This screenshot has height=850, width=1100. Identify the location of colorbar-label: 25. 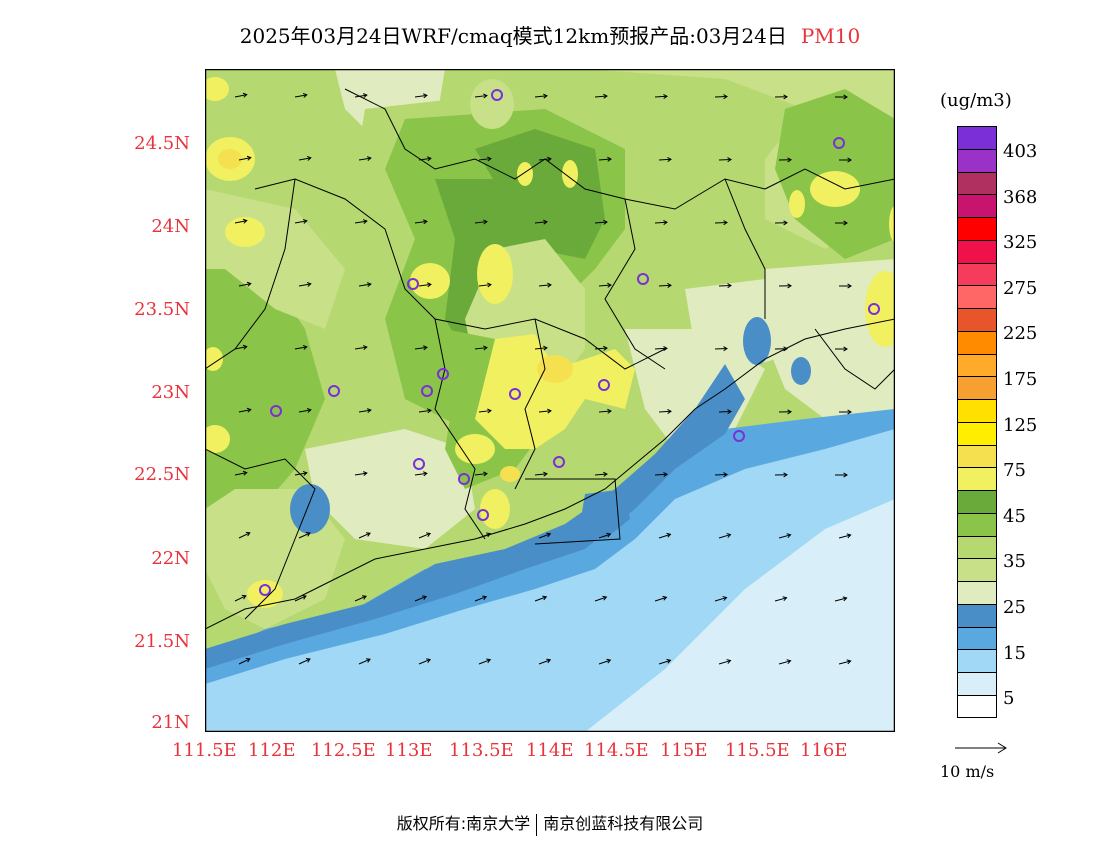
(1014, 607).